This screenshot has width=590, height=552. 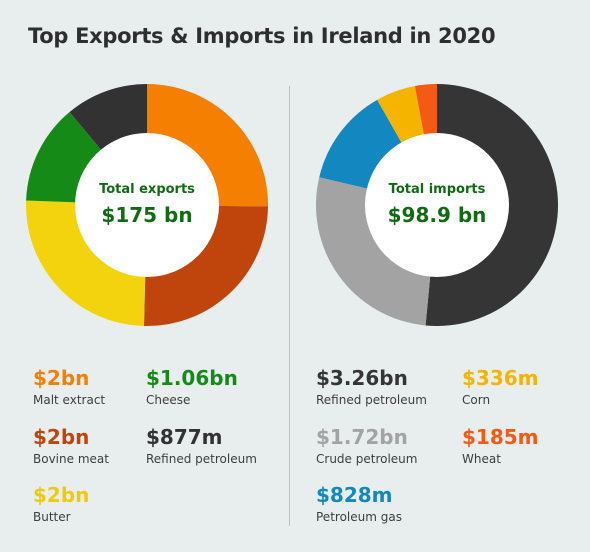 What do you see at coordinates (437, 215) in the screenshot?
I see `imports-center-value: $98.9 bn` at bounding box center [437, 215].